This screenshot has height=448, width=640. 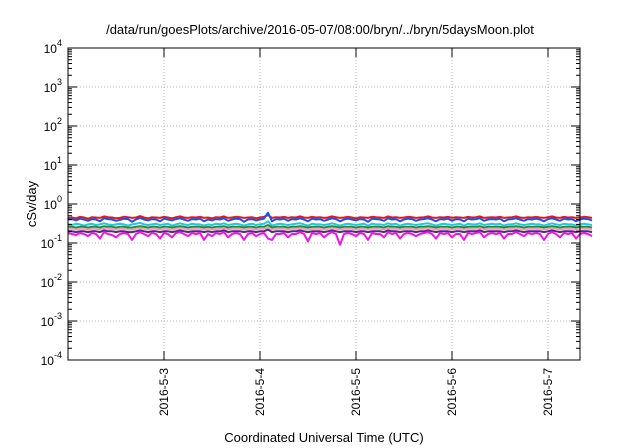 What do you see at coordinates (51, 281) in the screenshot?
I see `y-tick-label: 10⁻²` at bounding box center [51, 281].